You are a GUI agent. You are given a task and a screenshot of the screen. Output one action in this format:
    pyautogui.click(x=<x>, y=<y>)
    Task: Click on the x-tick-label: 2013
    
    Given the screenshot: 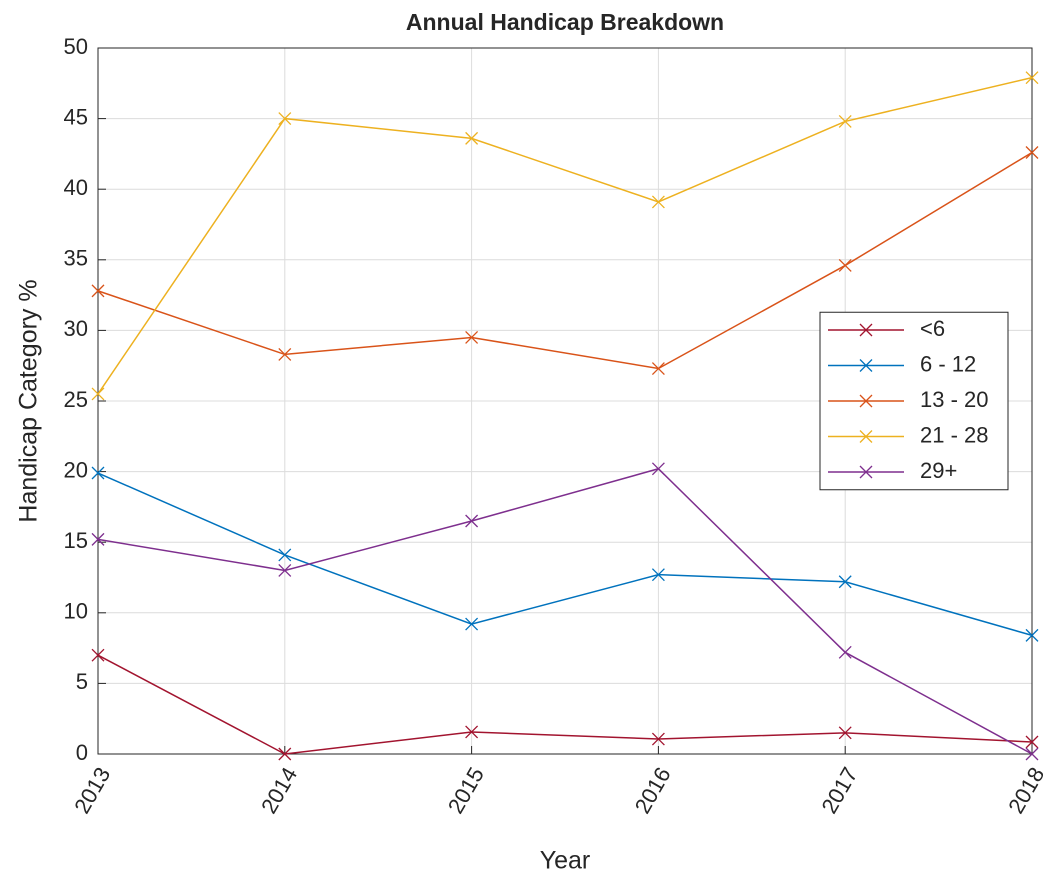 What is the action you would take?
    pyautogui.click(x=92, y=790)
    